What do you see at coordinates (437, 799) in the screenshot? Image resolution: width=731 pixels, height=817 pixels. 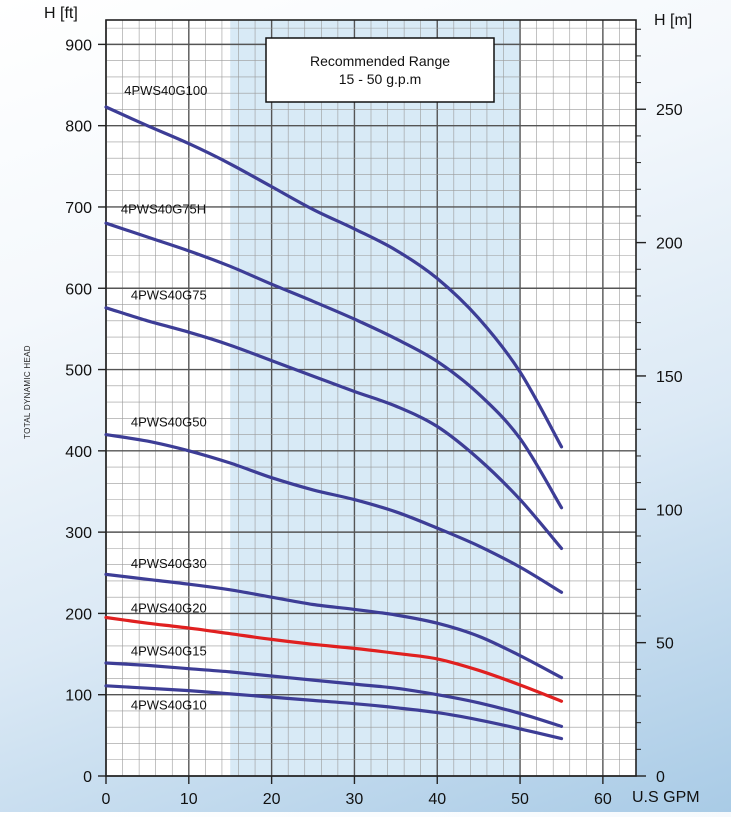 I see `x-tick-label: 40` at bounding box center [437, 799].